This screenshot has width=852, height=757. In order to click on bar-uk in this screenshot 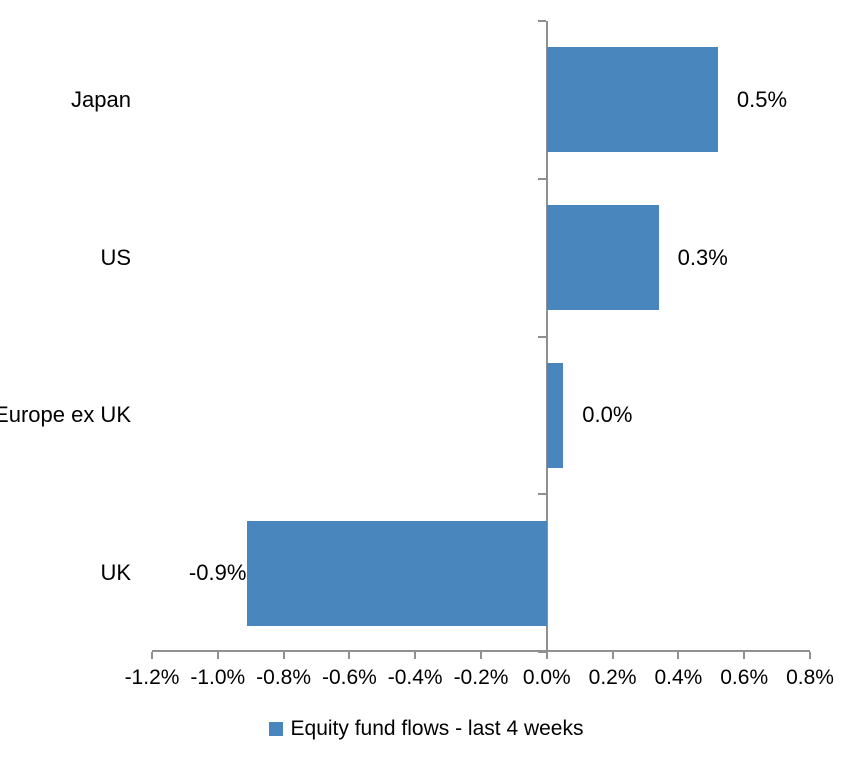, I will do `click(397, 573)`.